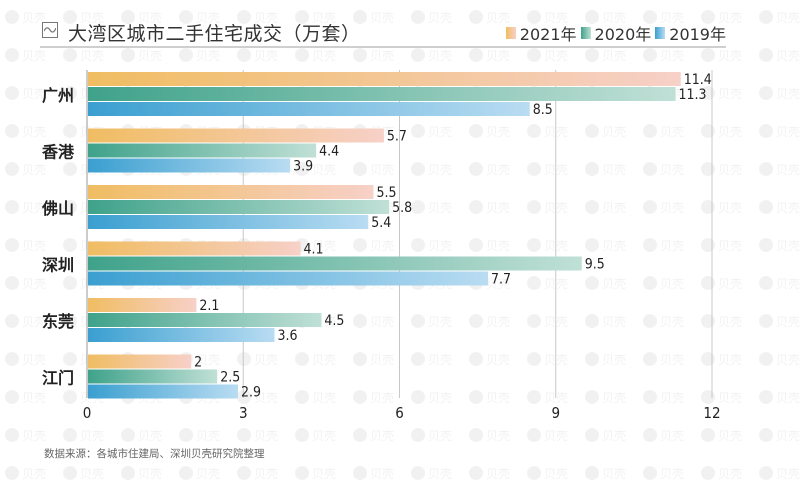 This screenshot has height=484, width=800. Describe the element at coordinates (623, 34) in the screenshot. I see `legend-label-2020: 2020年` at that location.